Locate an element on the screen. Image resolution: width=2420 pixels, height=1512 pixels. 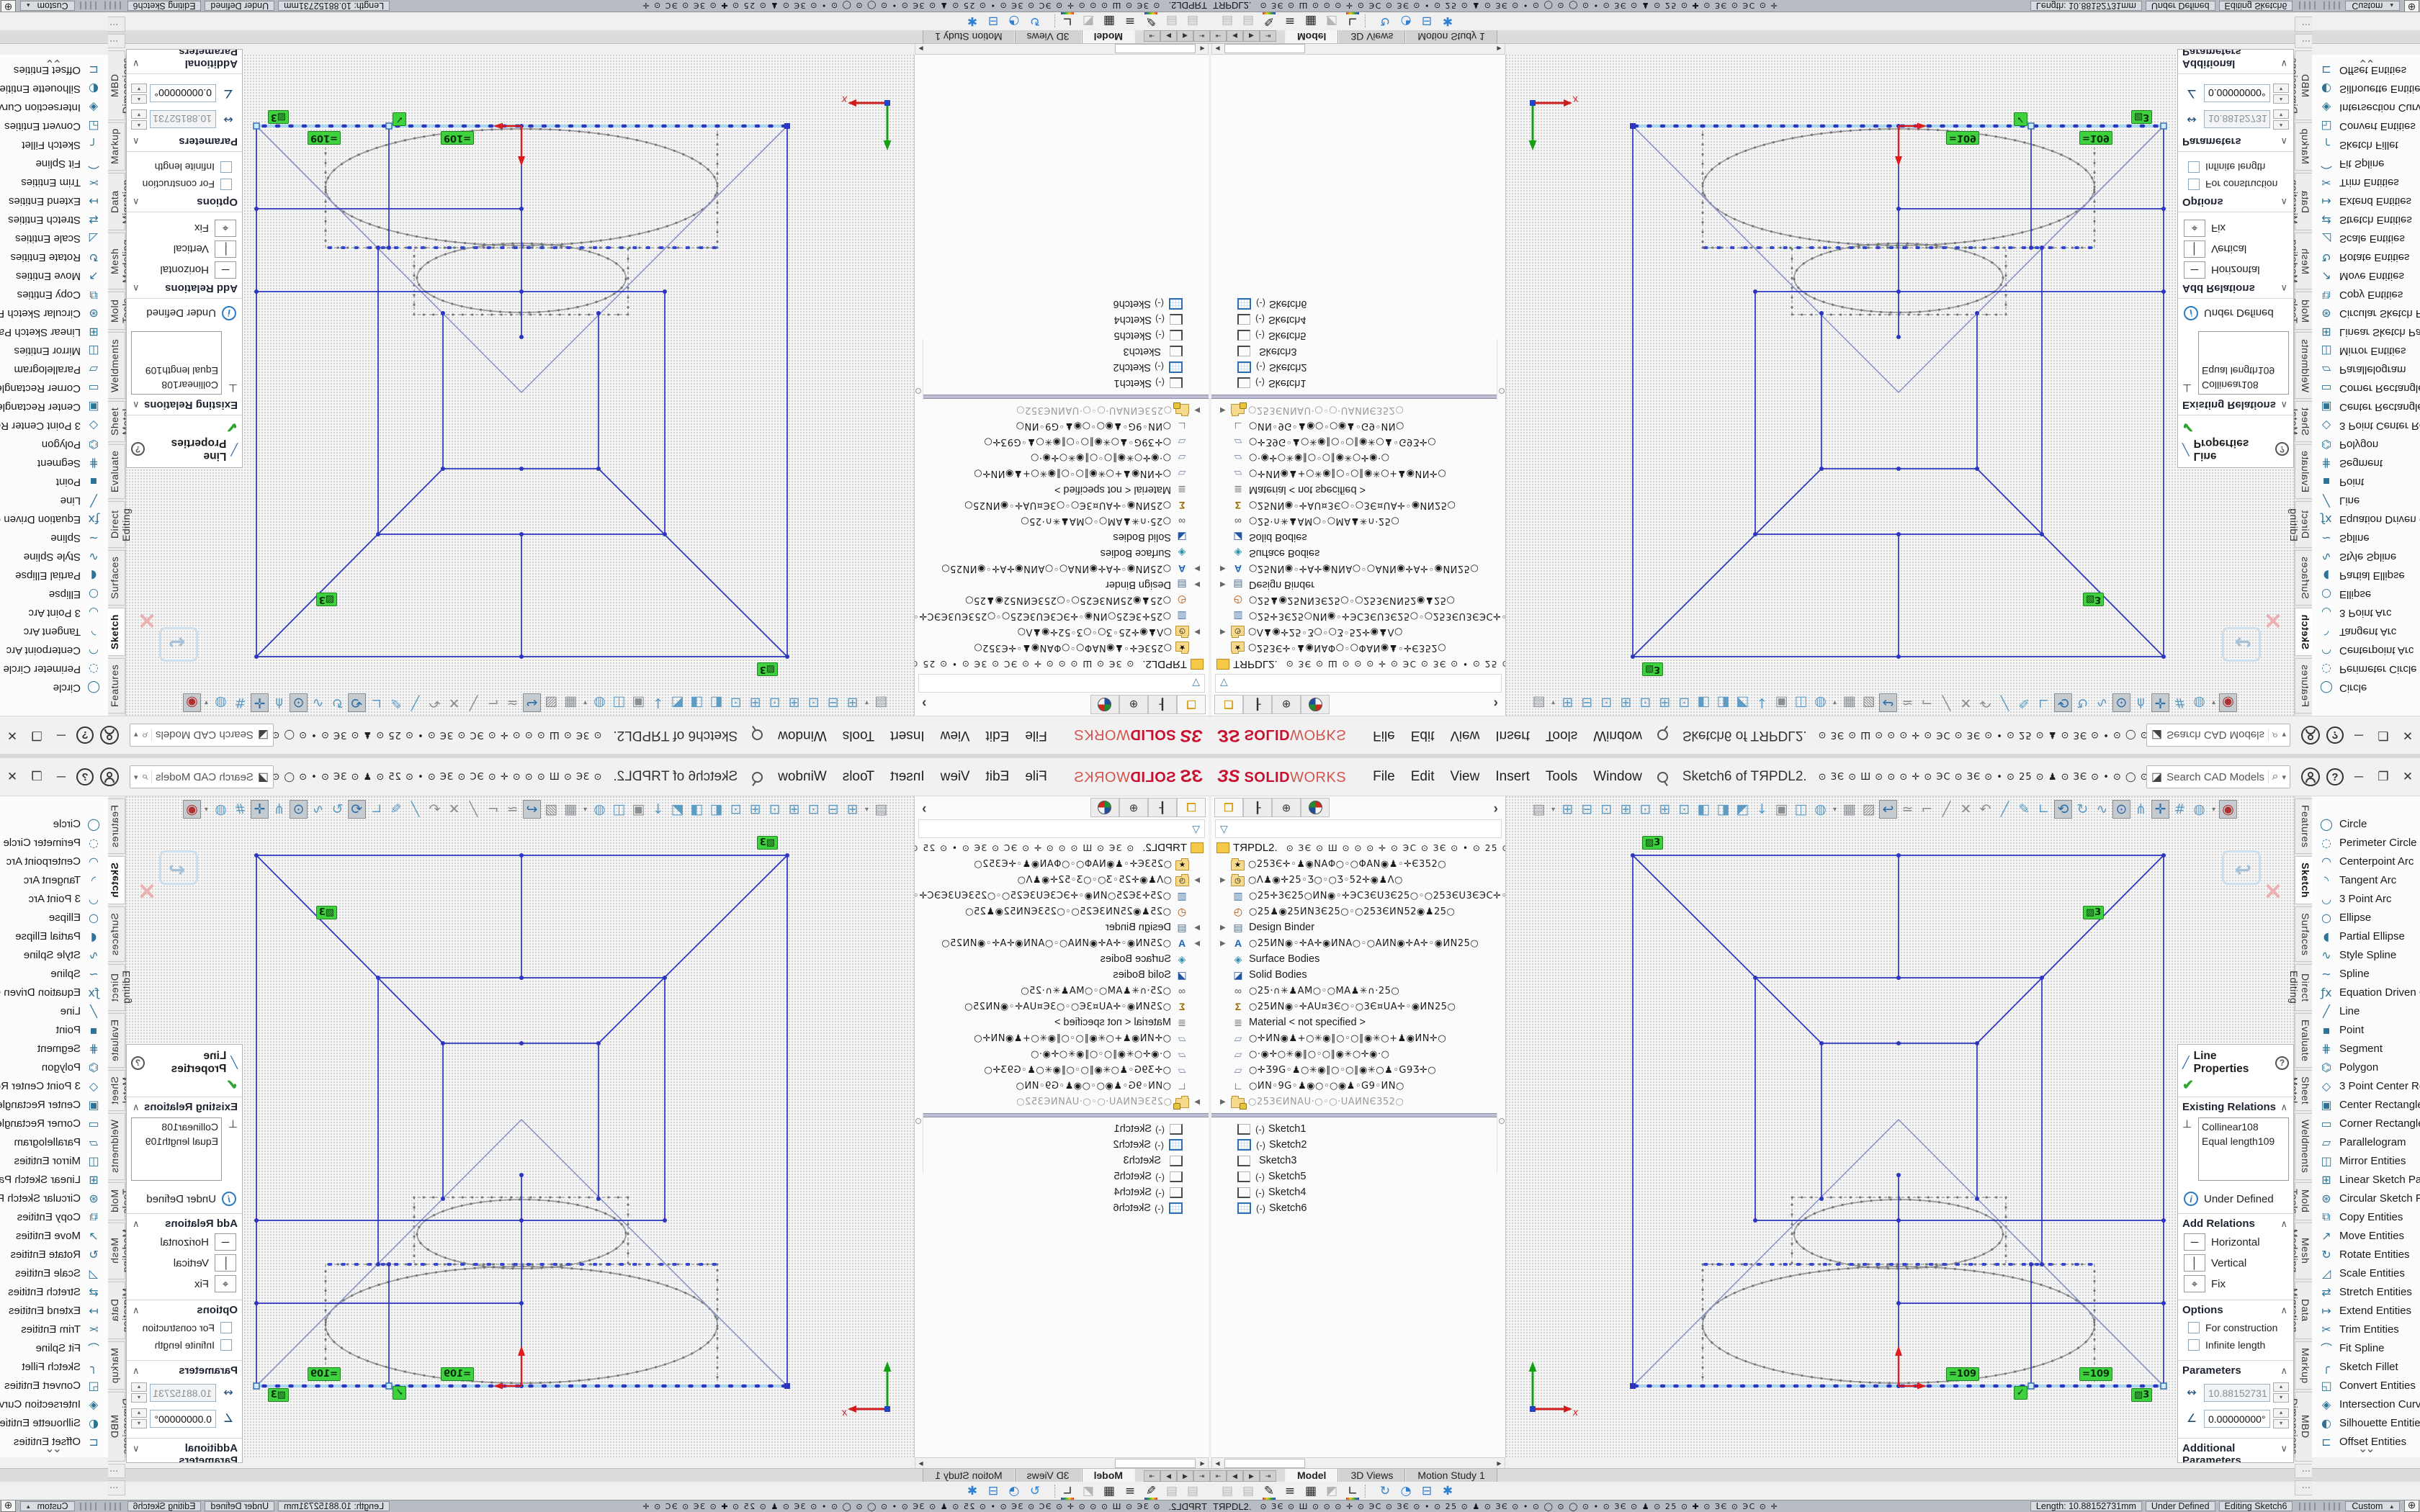
more-tools-chevron-icon: ⌄⌄ is located at coordinates (54, 63).